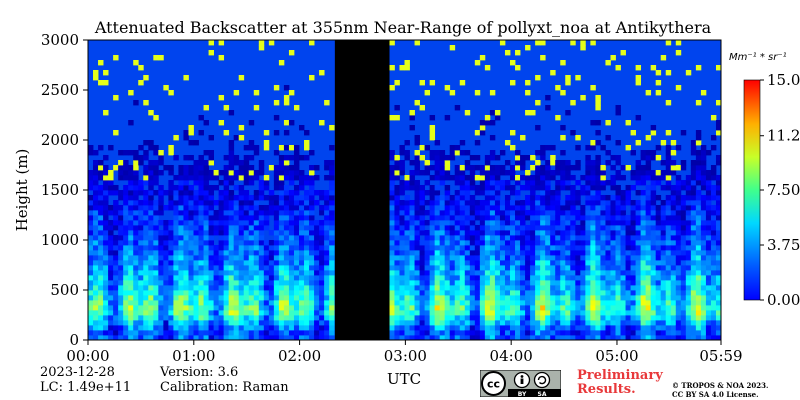  What do you see at coordinates (752, 190) in the screenshot?
I see `colorbar` at bounding box center [752, 190].